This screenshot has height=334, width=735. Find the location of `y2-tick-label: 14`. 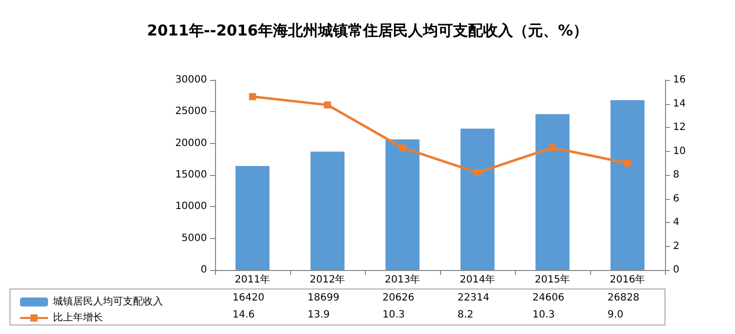

y2-tick-label: 14 is located at coordinates (679, 104).